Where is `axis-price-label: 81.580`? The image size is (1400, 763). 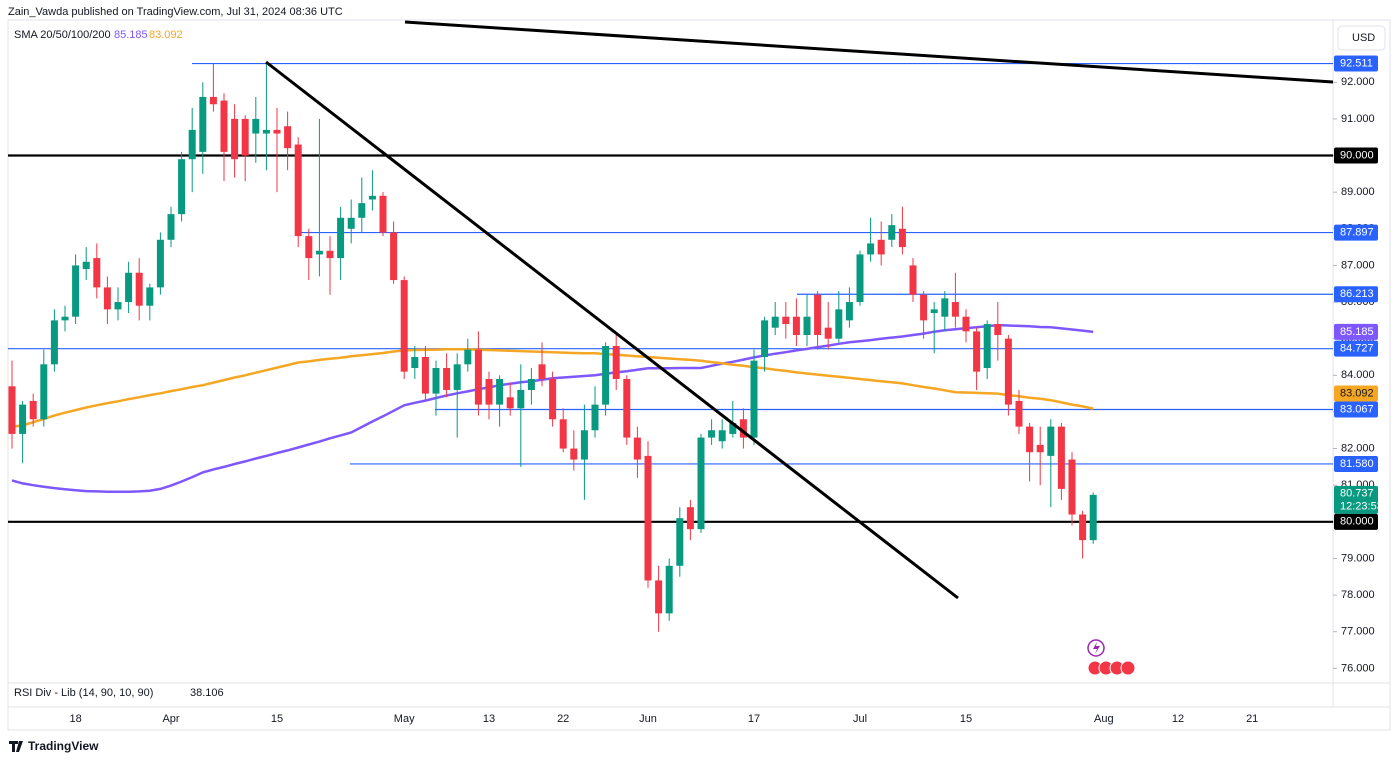 axis-price-label: 81.580 is located at coordinates (1357, 464).